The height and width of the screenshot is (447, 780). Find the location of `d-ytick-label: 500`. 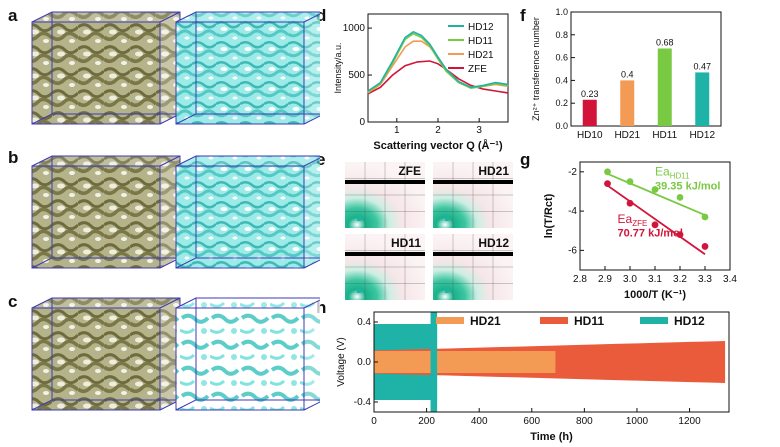

d-ytick-label: 500 is located at coordinates (356, 75).